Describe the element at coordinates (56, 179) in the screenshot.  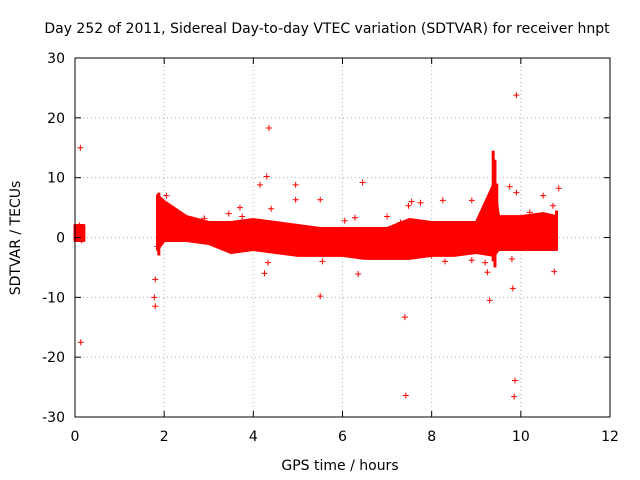
I see `y-tick-label: 10` at that location.